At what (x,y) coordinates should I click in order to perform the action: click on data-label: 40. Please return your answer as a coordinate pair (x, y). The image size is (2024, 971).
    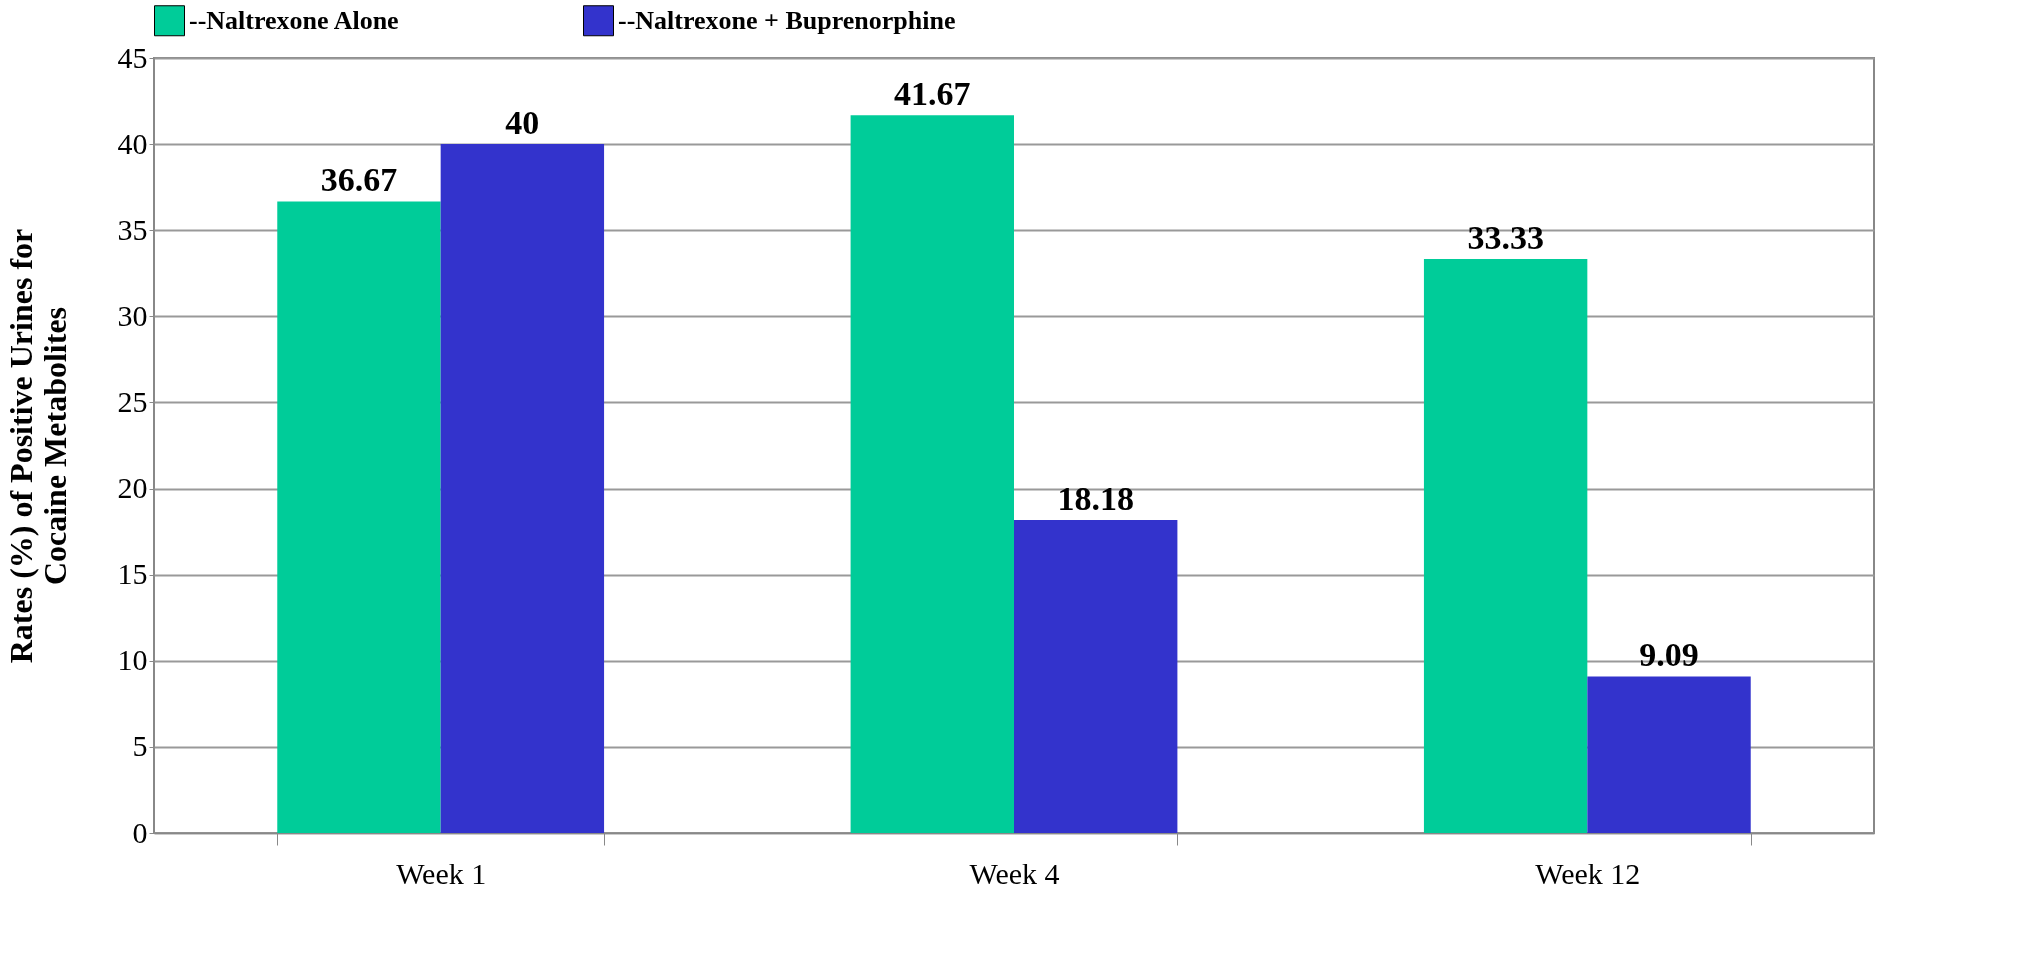
    Looking at the image, I should click on (522, 123).